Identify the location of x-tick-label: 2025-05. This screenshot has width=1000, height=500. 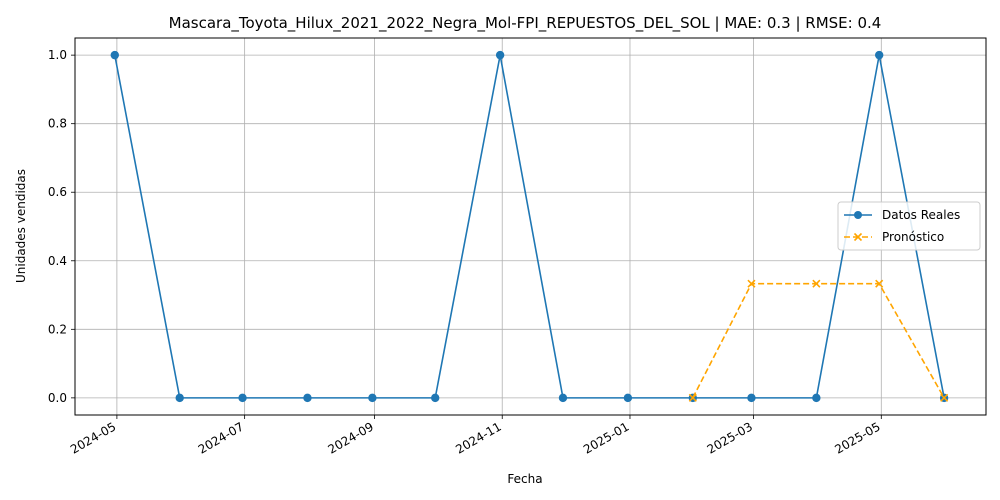
(857, 437).